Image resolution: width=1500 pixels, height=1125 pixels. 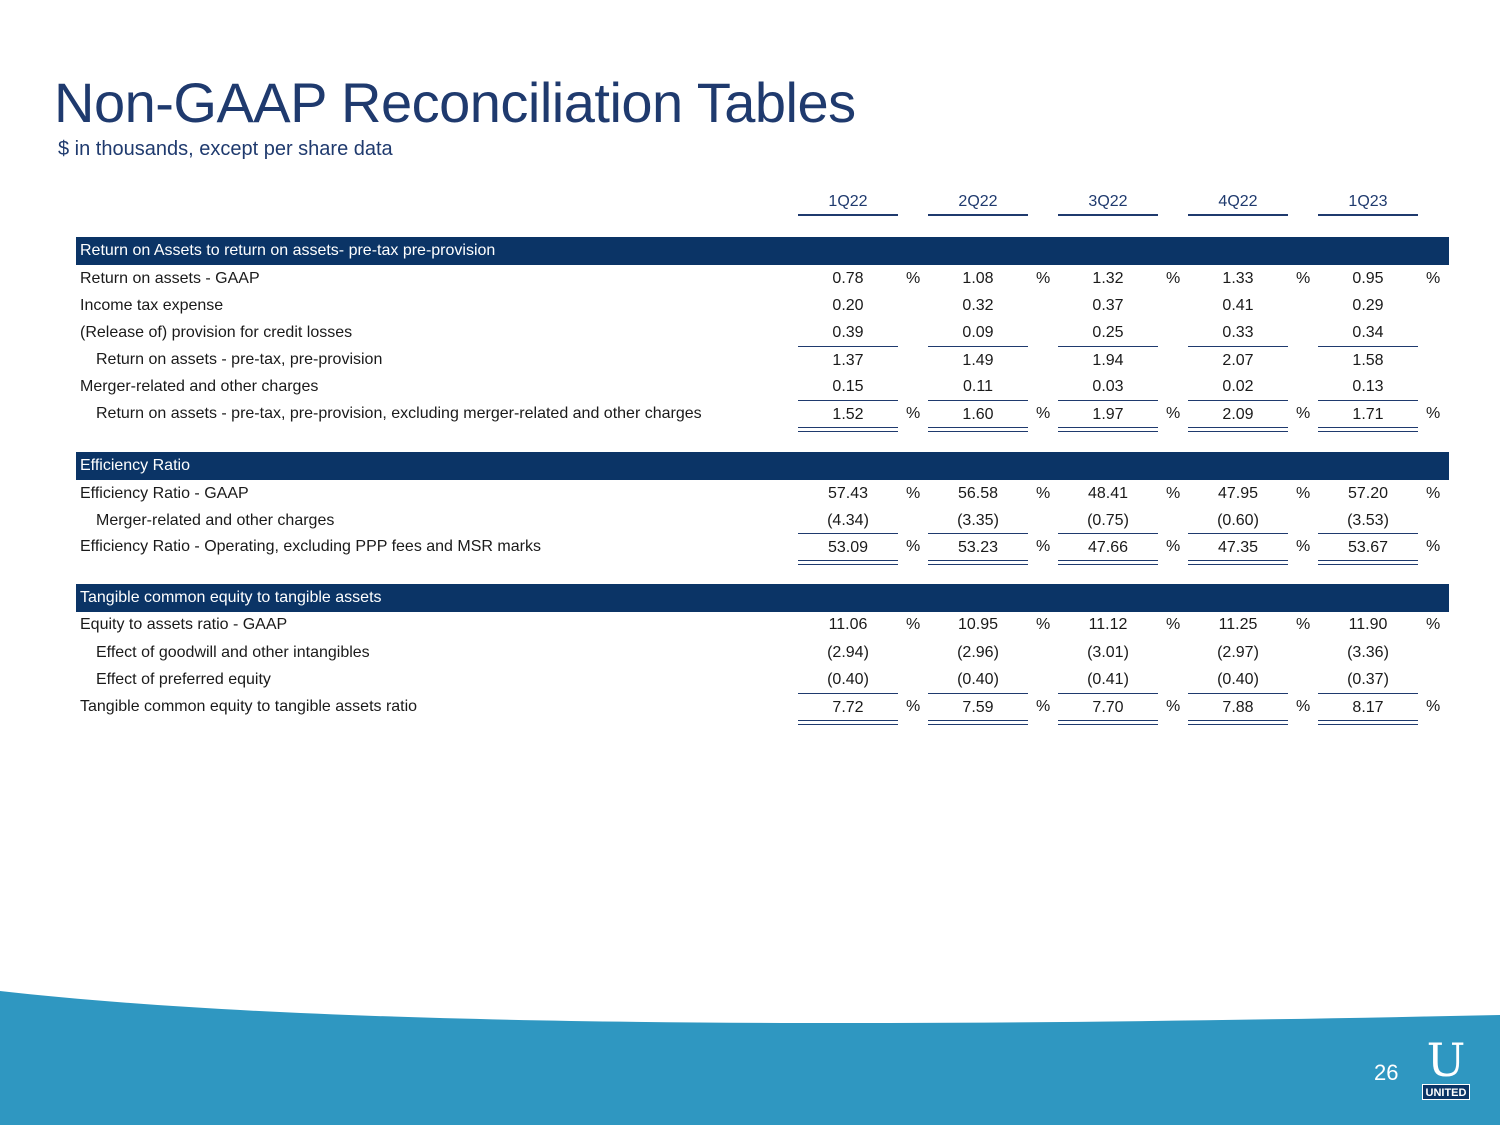 I want to click on cell-value: 8.17, so click(x=1368, y=709).